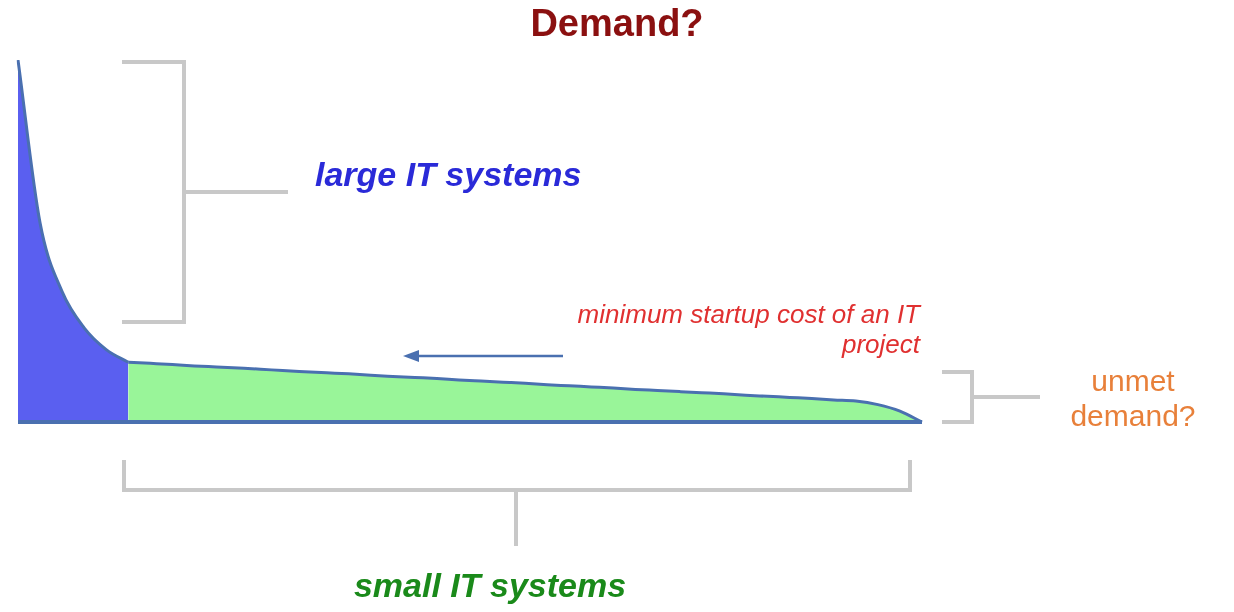 This screenshot has width=1234, height=612. Describe the element at coordinates (490, 586) in the screenshot. I see `text: small IT systems` at that location.